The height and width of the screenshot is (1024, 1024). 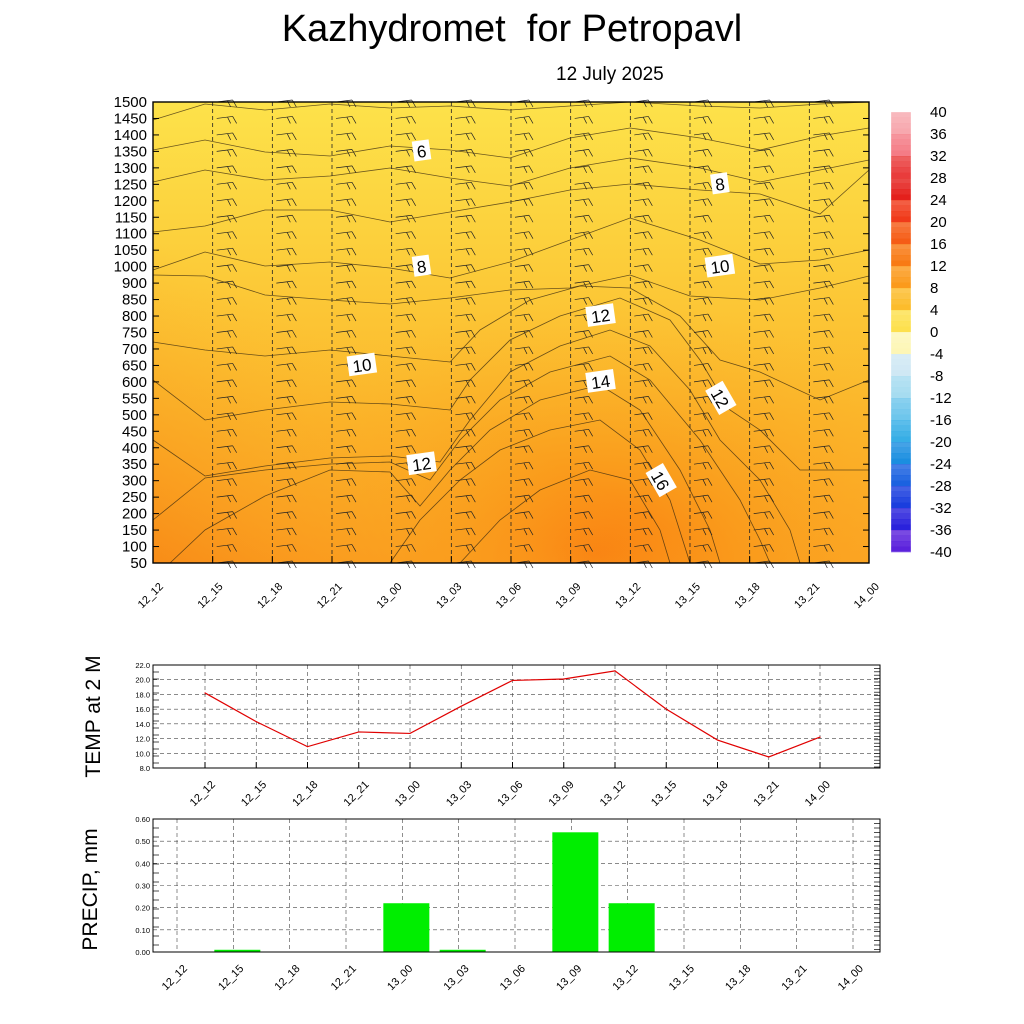 I want to click on contour-label-bg, so click(x=600, y=381).